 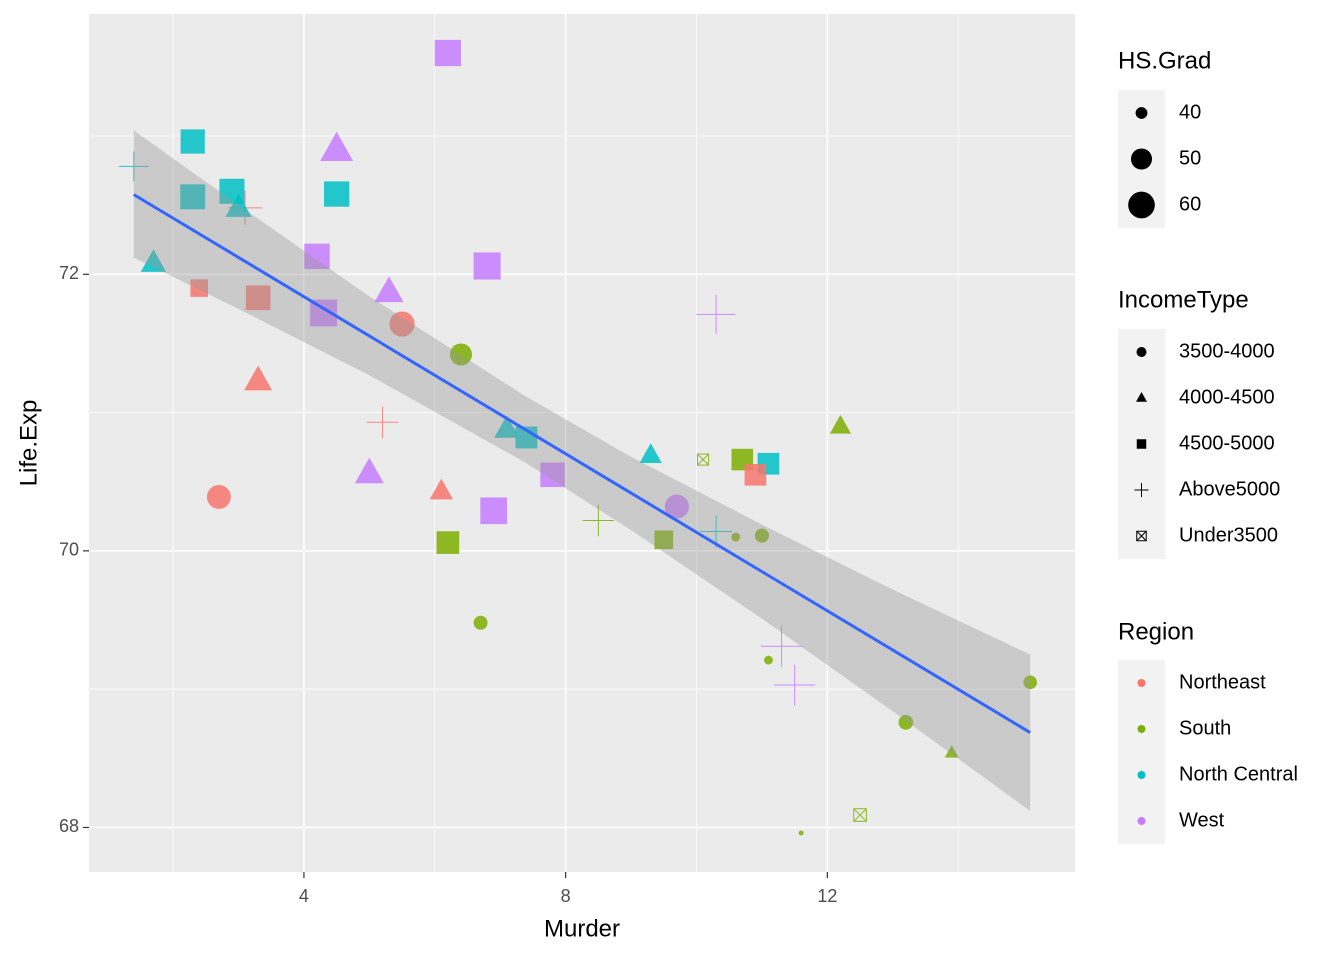 I want to click on legend-label: 3500-4000, so click(x=1227, y=351).